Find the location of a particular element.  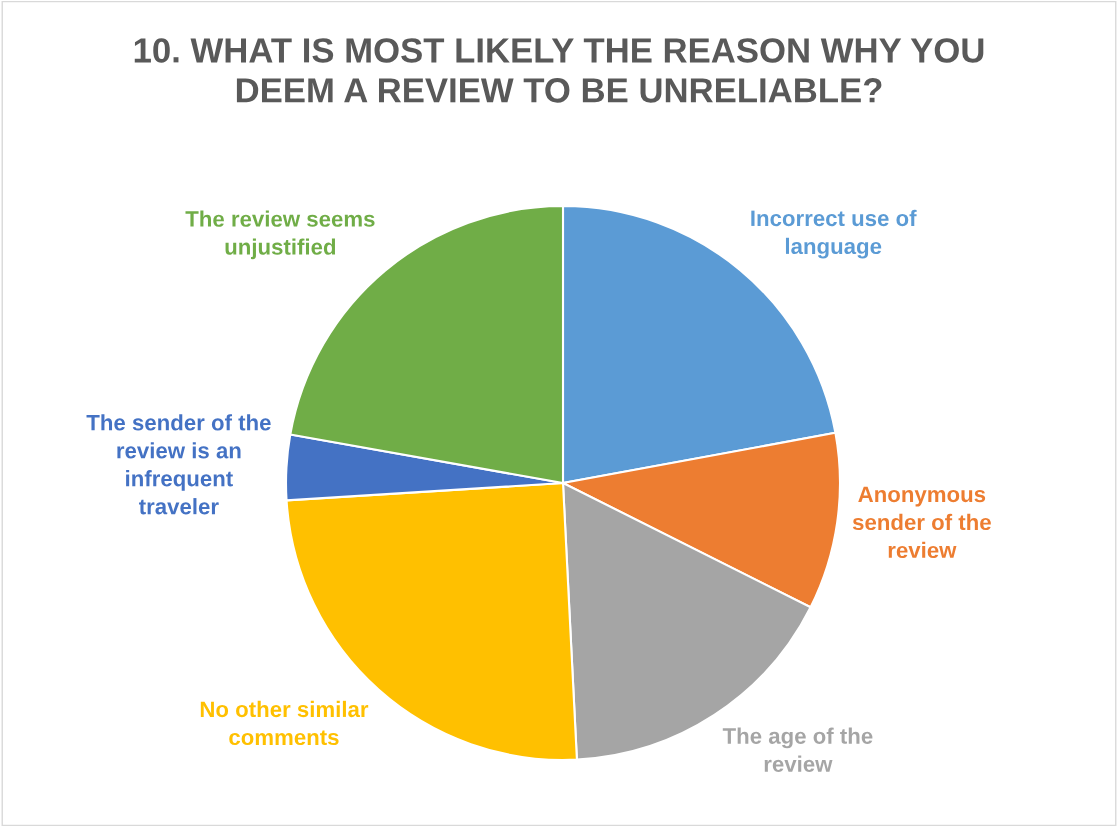

slice-label: Incorrect use of language is located at coordinates (834, 234).